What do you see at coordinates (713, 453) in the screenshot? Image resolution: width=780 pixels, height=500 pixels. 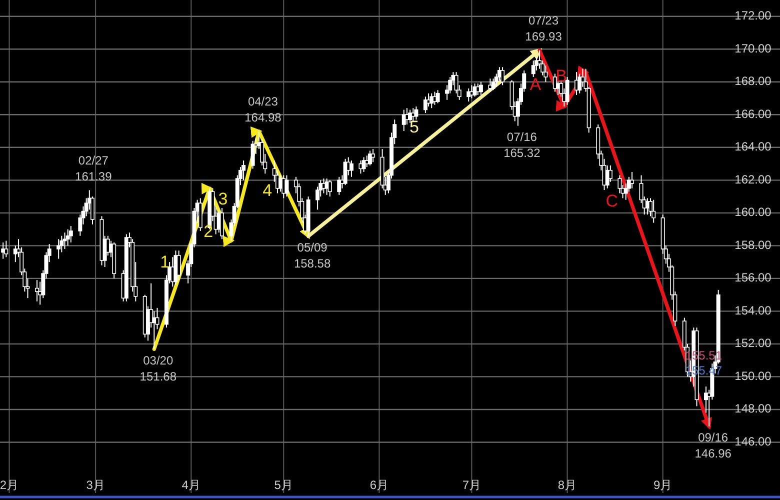 I see `annotation: 146.96` at bounding box center [713, 453].